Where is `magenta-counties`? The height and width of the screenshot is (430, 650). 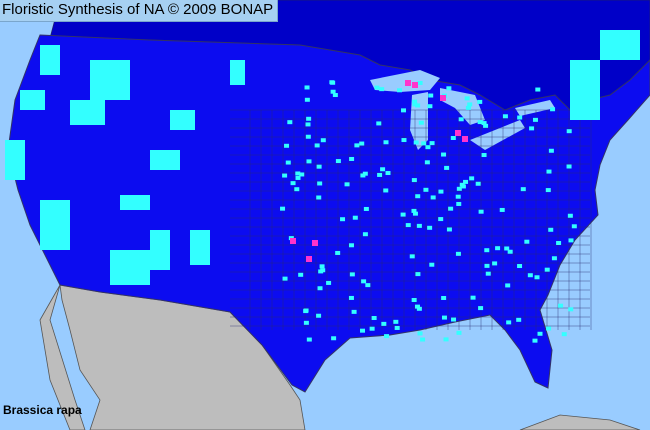 magenta-counties is located at coordinates (379, 171).